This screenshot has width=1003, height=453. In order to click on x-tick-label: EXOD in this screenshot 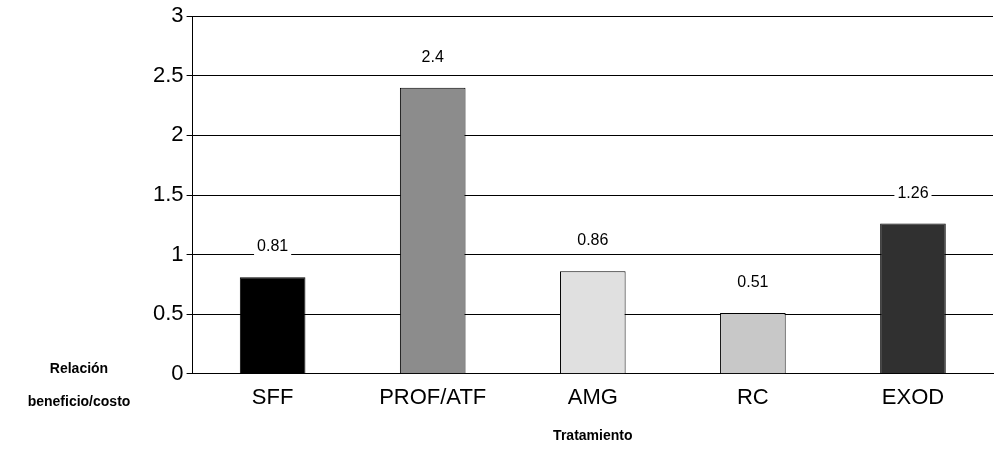, I will do `click(913, 397)`.